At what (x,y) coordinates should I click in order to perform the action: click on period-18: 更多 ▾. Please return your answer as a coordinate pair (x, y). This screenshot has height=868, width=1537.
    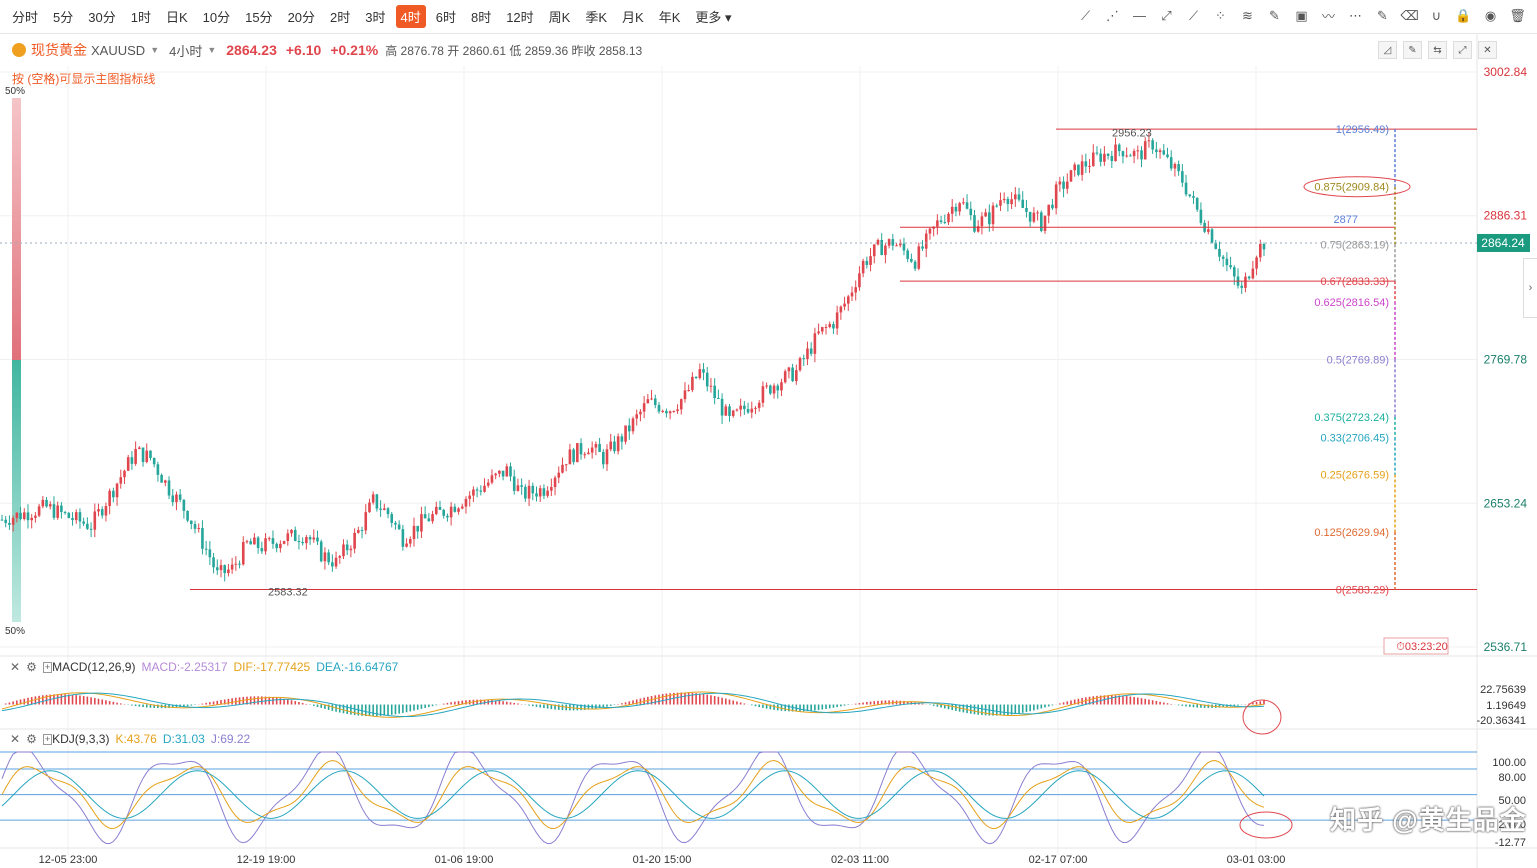
    Looking at the image, I should click on (713, 17).